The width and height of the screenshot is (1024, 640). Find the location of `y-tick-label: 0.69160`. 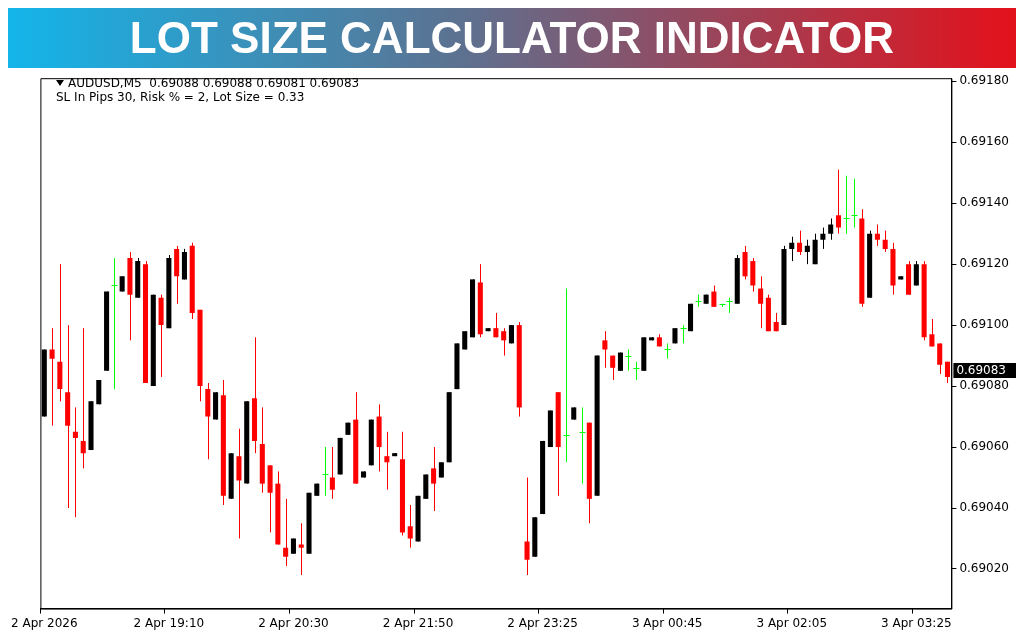

y-tick-label: 0.69160 is located at coordinates (984, 141).